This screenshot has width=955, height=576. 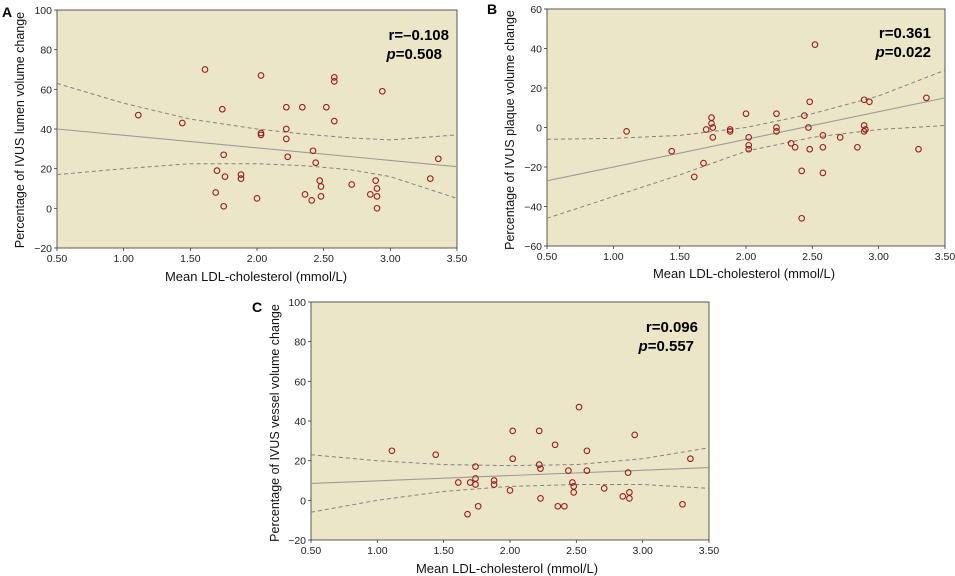 I want to click on x-tick-label-a: 1.00, so click(x=123, y=259).